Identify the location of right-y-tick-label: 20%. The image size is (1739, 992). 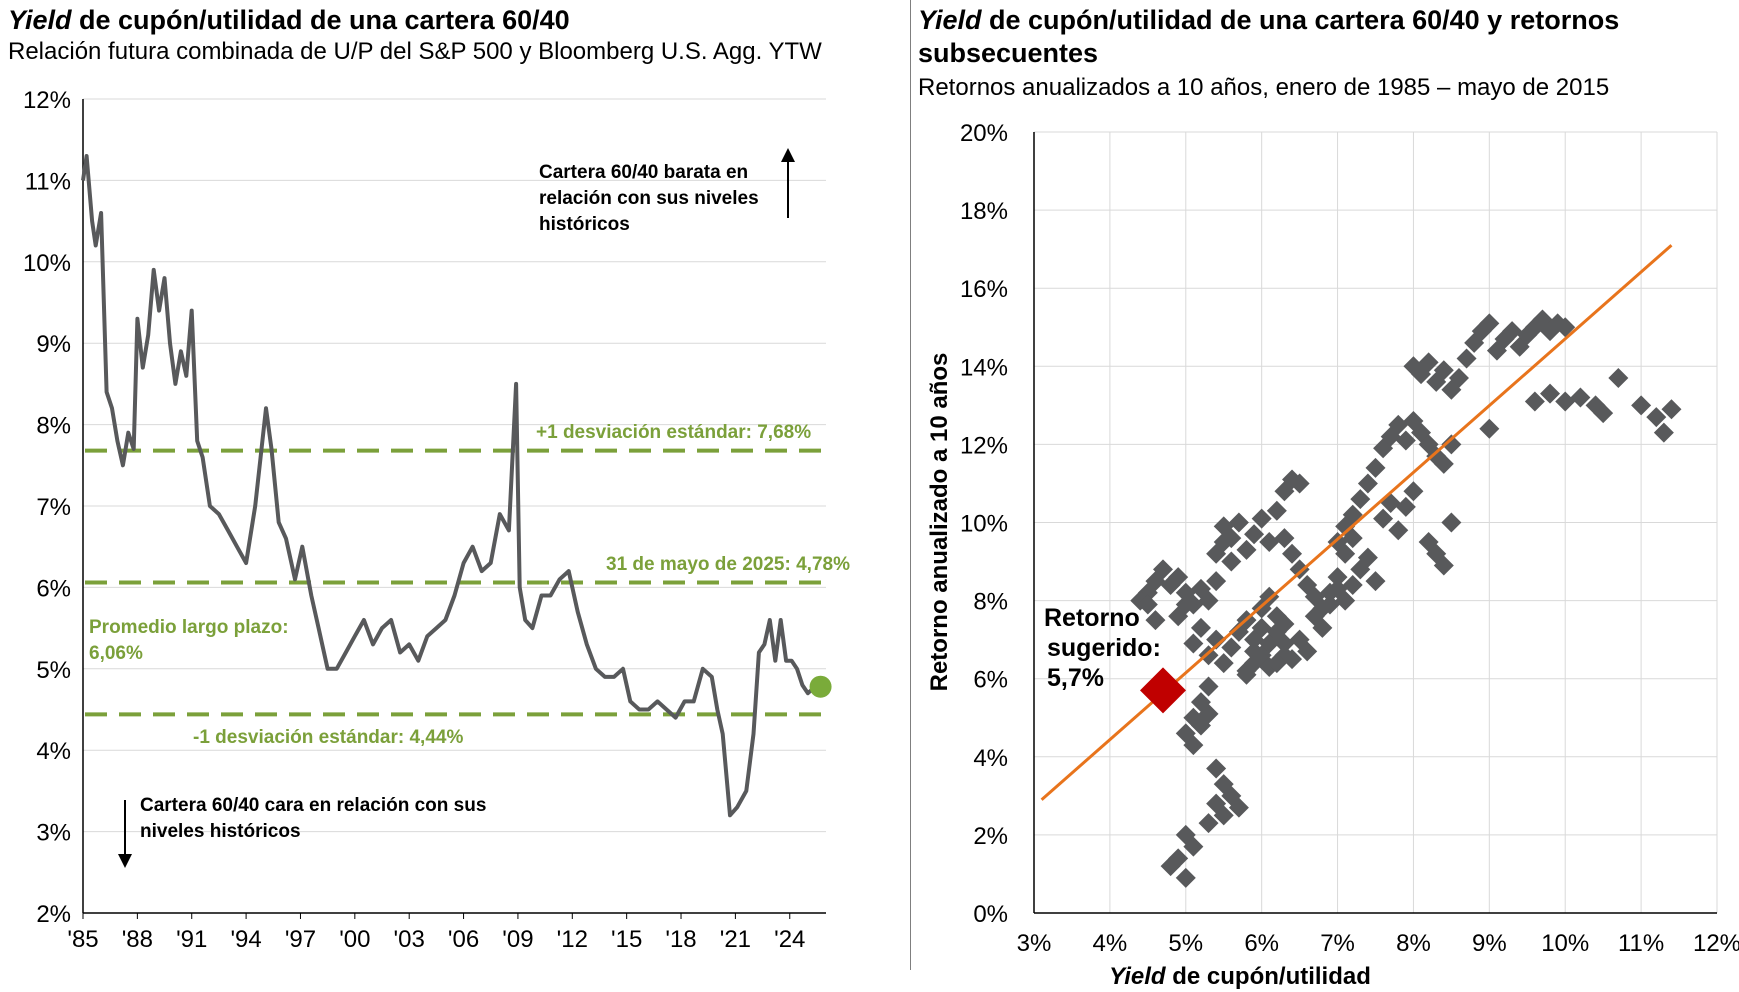
(984, 133).